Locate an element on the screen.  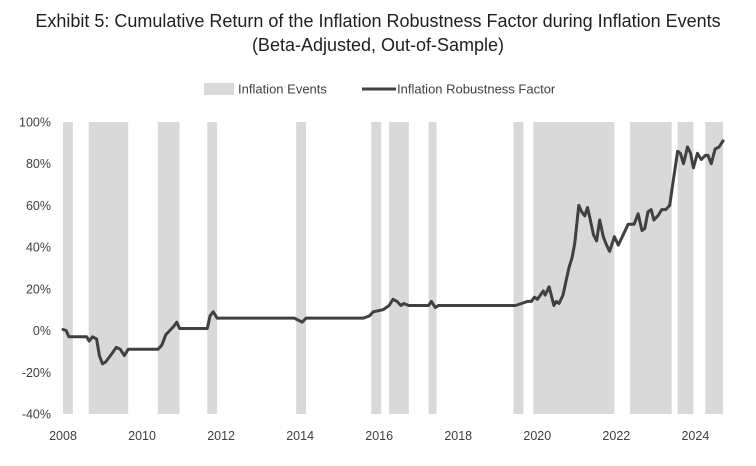
x-tick-label: 2024 is located at coordinates (695, 436).